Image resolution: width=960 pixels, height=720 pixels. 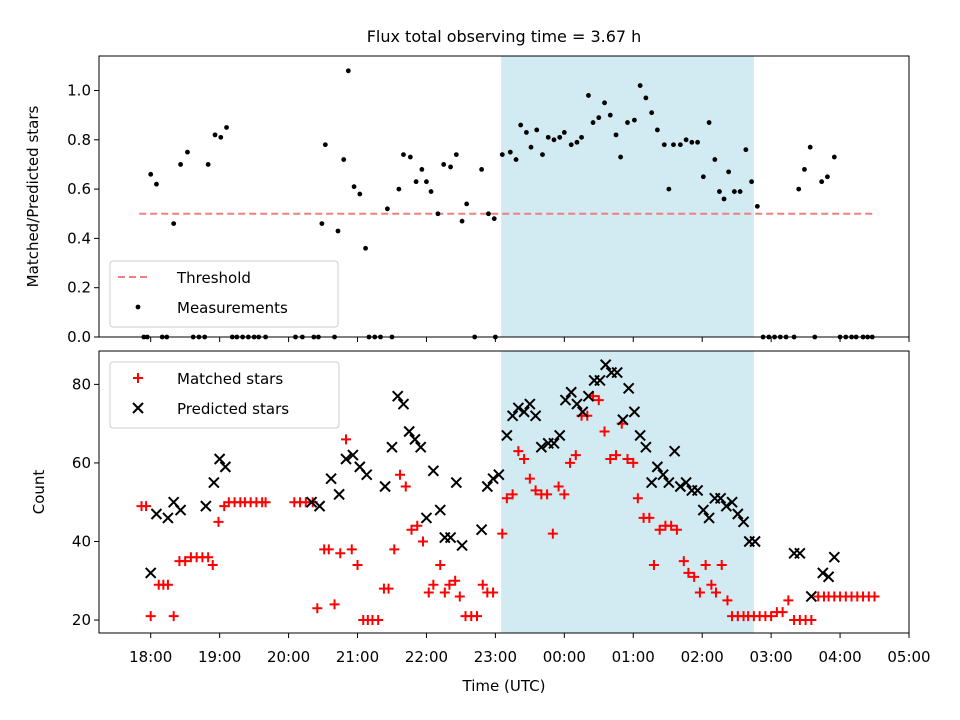 What do you see at coordinates (79, 91) in the screenshot?
I see `y-tick-label: 1.0` at bounding box center [79, 91].